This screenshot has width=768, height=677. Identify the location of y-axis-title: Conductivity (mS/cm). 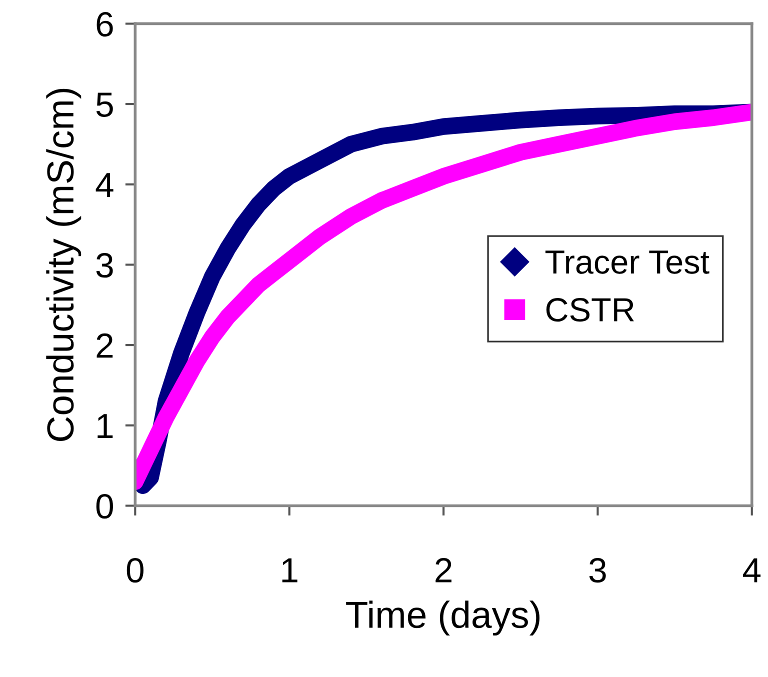
(64, 264).